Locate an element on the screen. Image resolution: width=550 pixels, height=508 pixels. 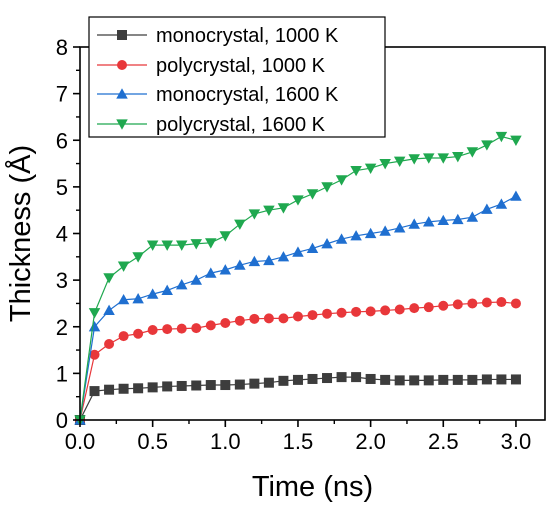
legend-label: monocrystal, 1600 K is located at coordinates (247, 95).